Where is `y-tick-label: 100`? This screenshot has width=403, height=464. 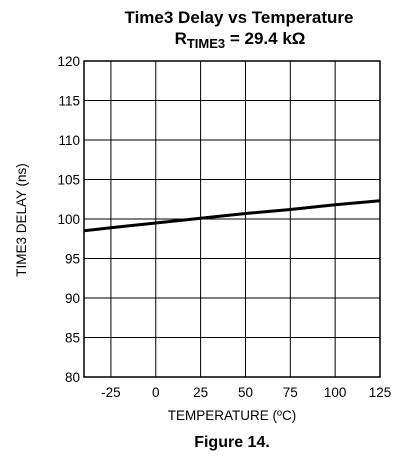
y-tick-label: 100 is located at coordinates (68, 219).